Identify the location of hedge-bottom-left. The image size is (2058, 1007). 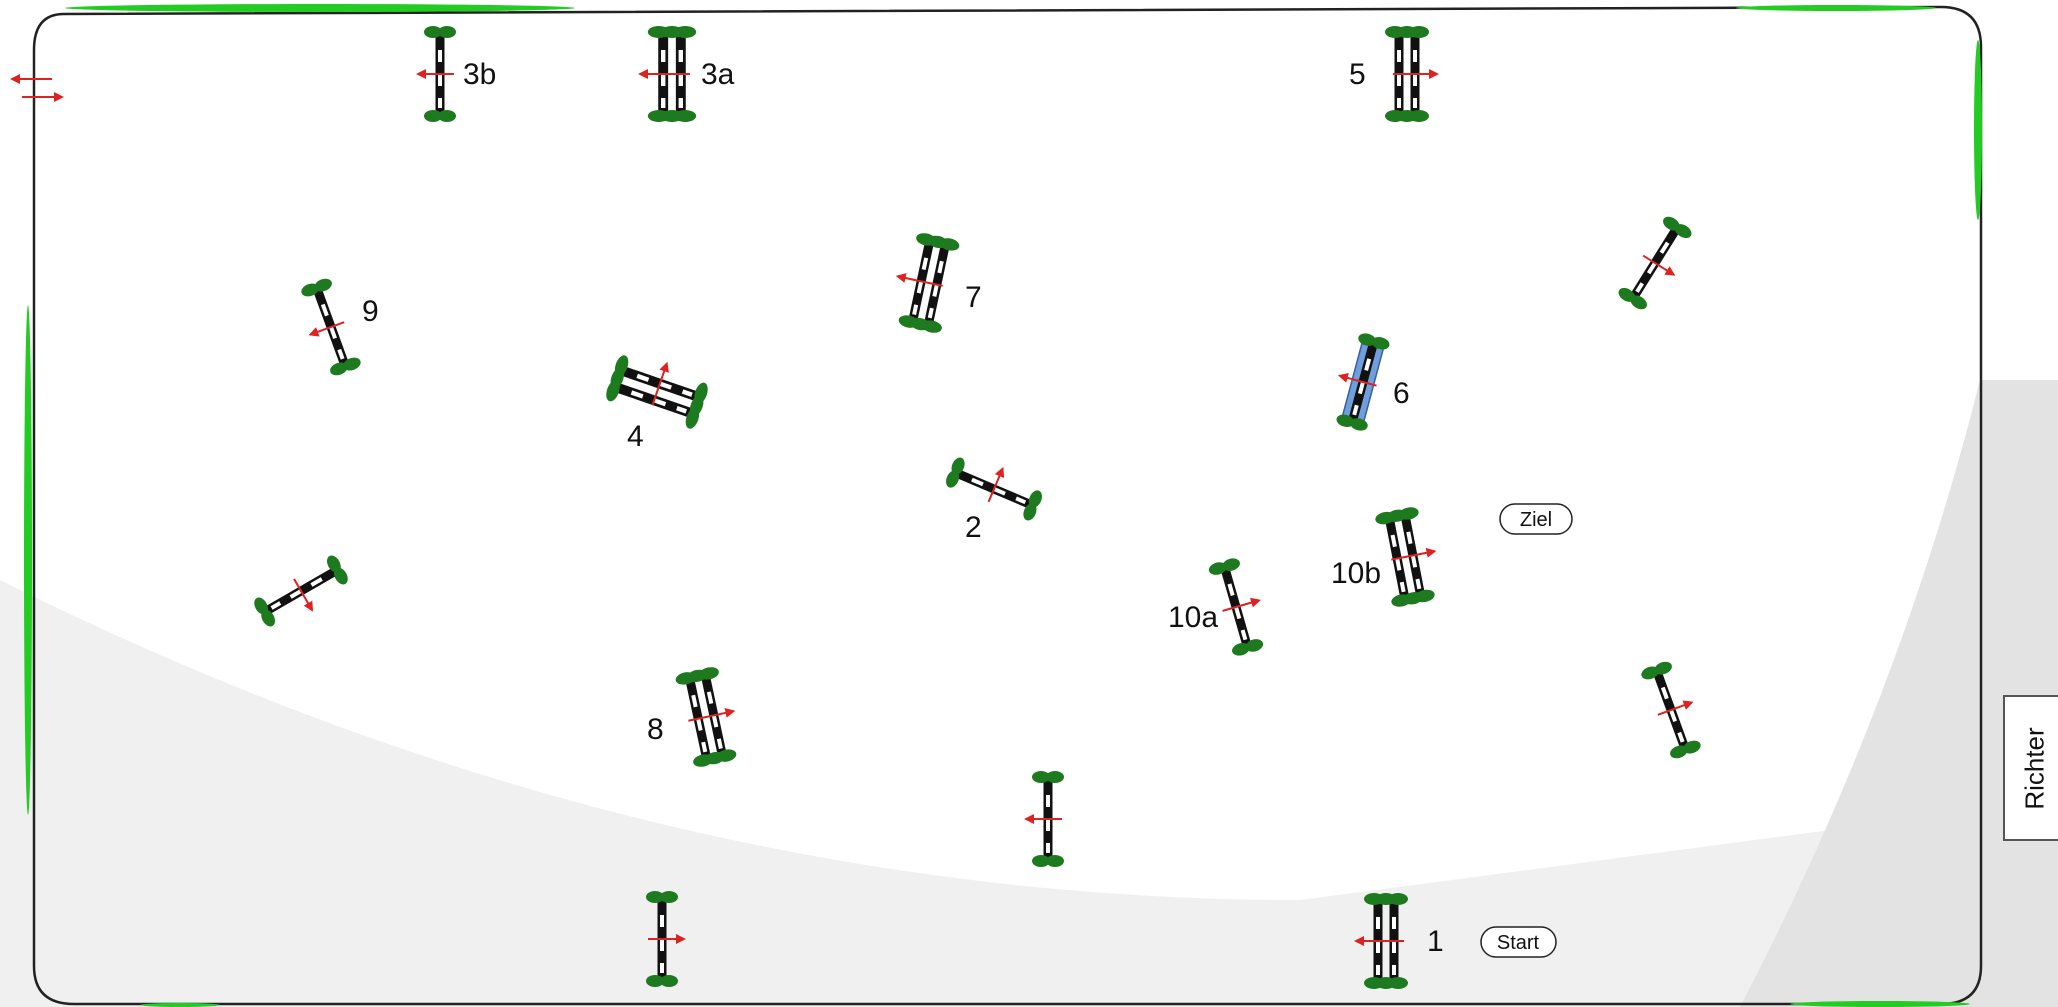
(180, 1005).